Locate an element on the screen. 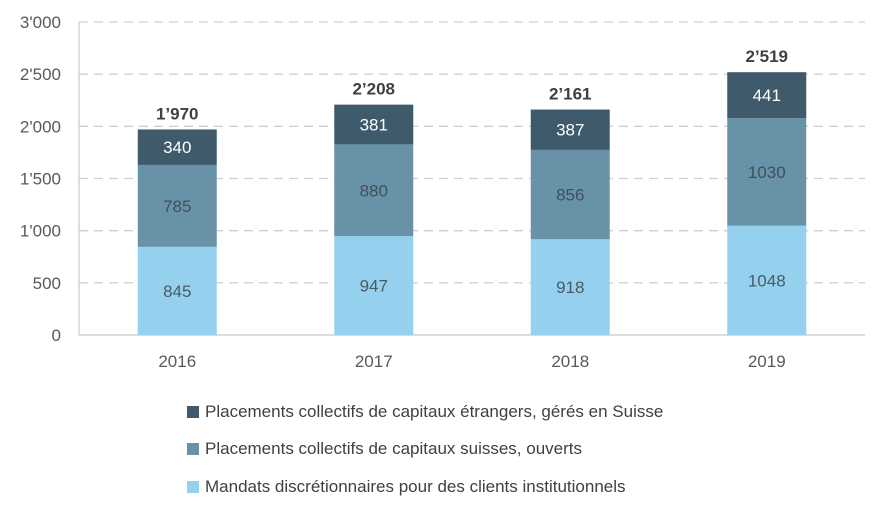  x-tick-label: 2019 is located at coordinates (767, 361).